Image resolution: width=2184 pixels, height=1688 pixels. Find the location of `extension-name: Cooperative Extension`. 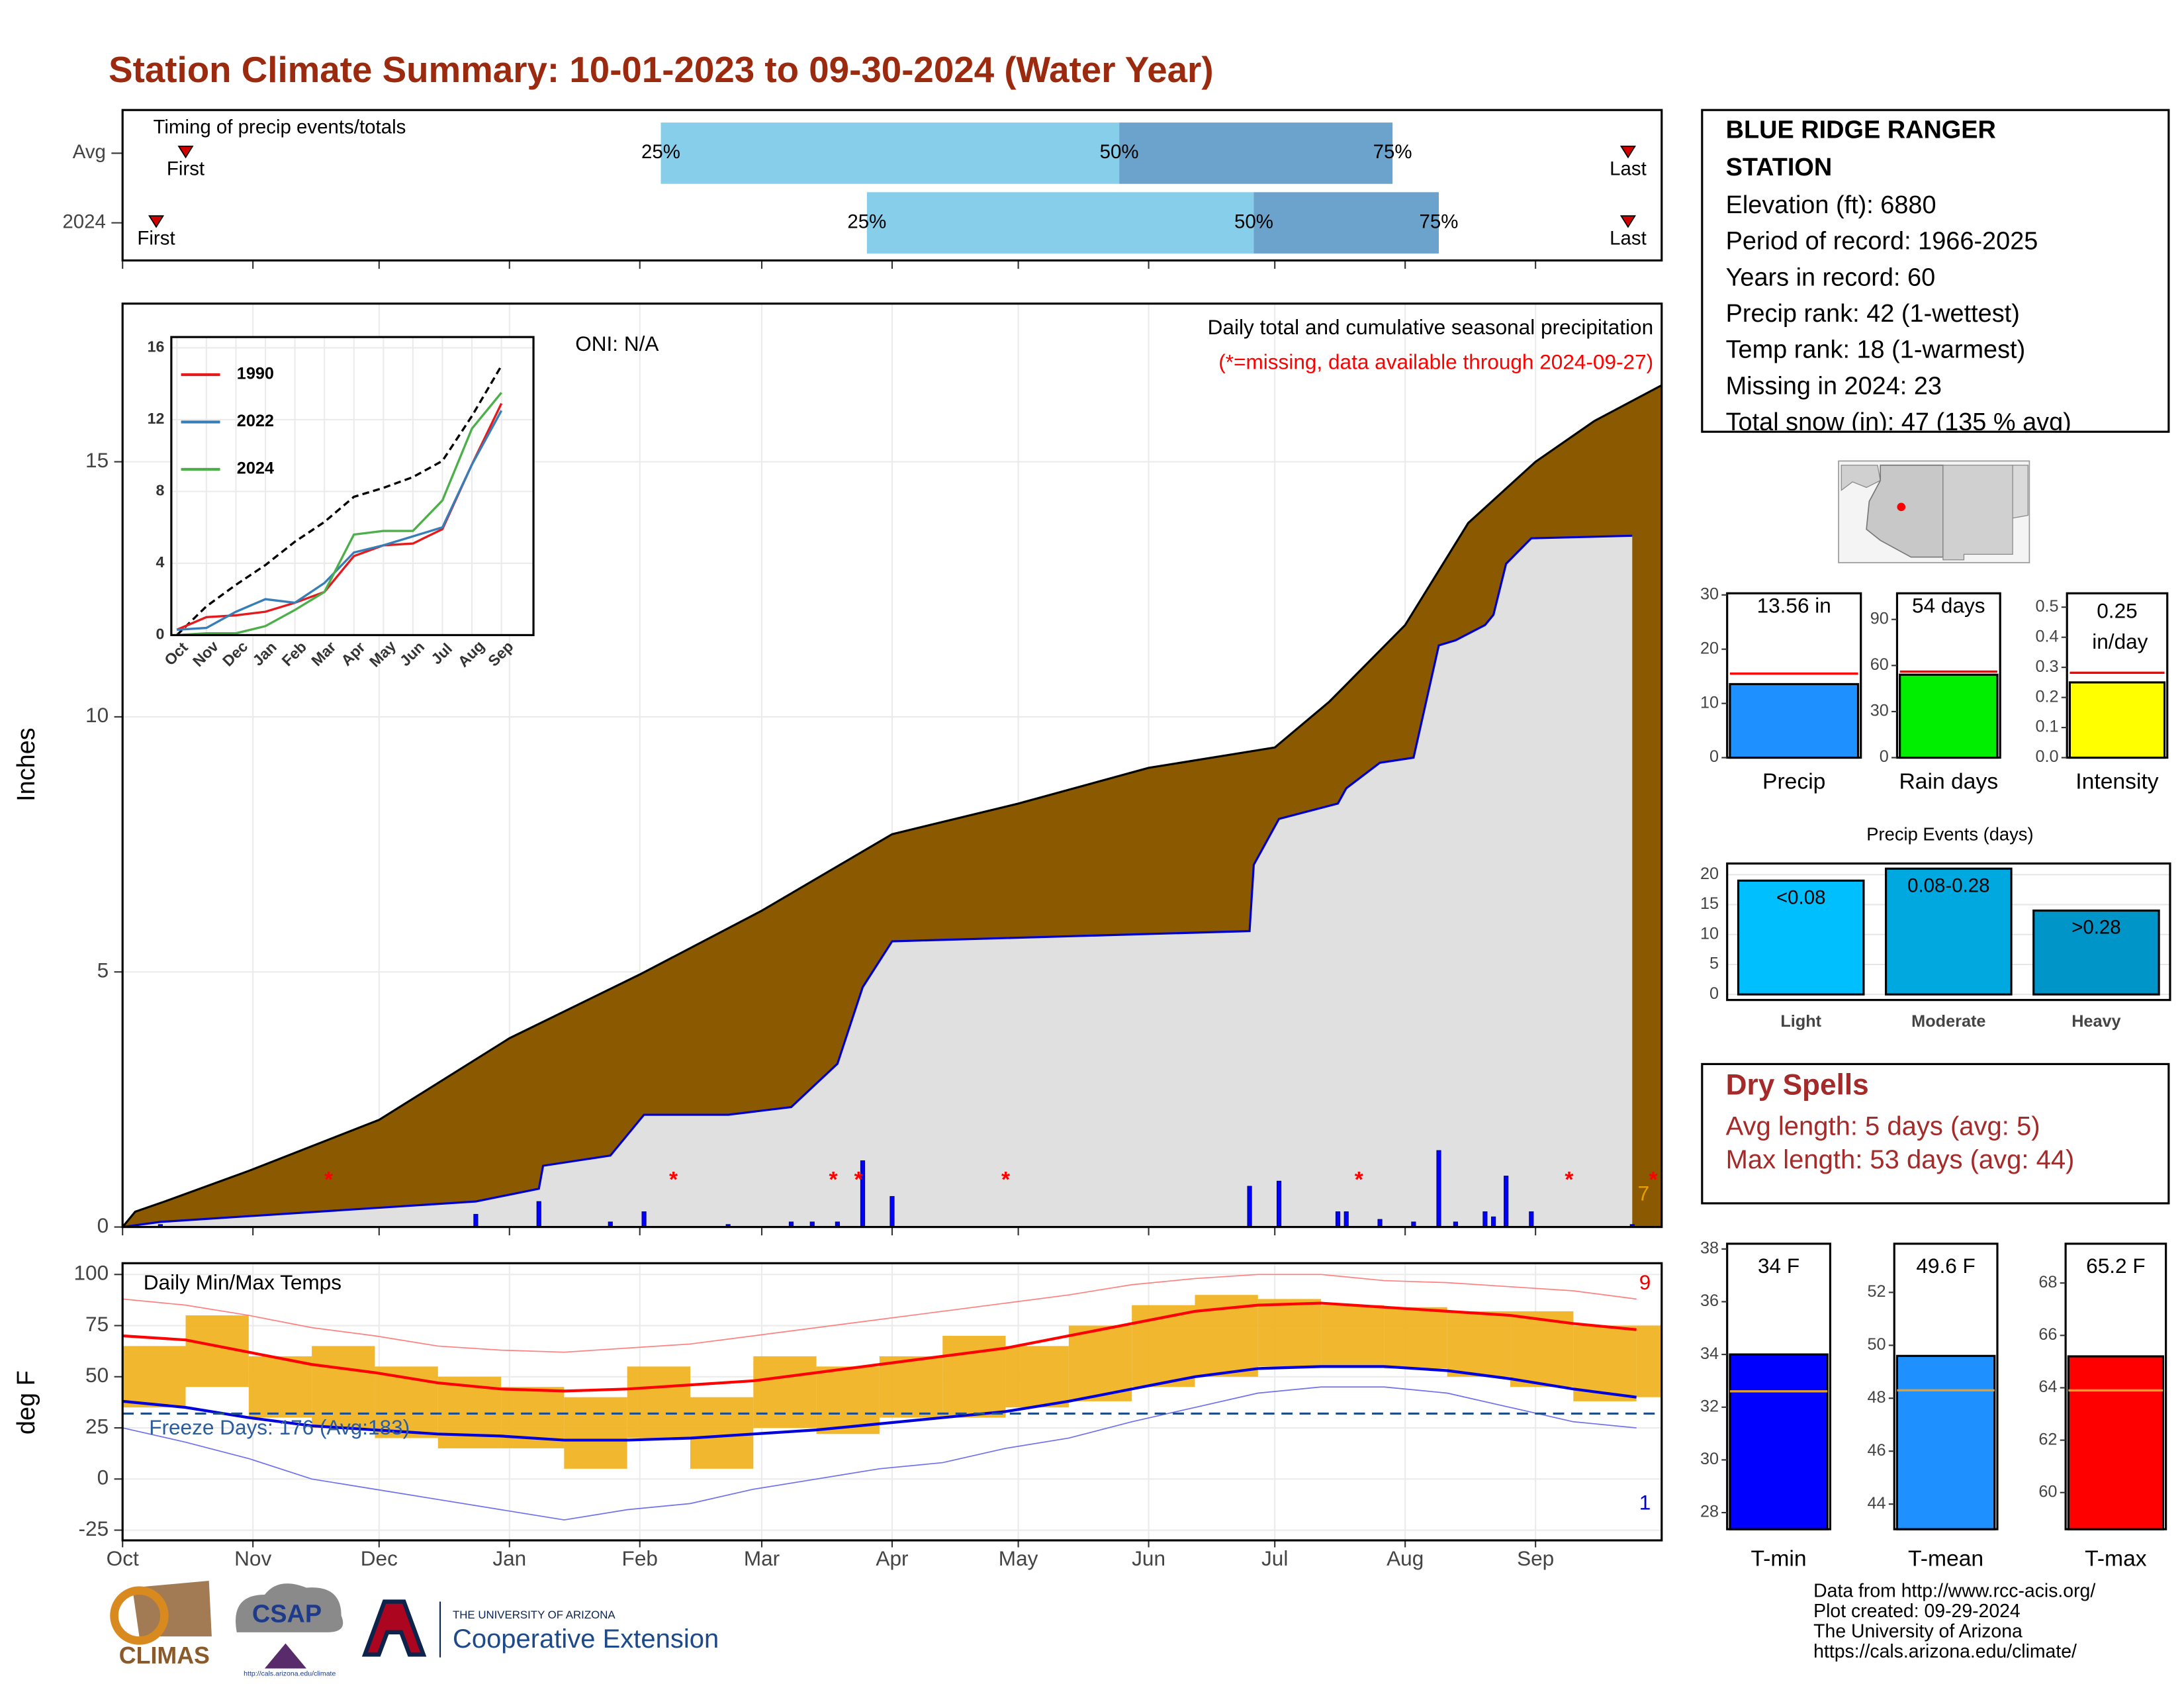

extension-name: Cooperative Extension is located at coordinates (586, 1639).